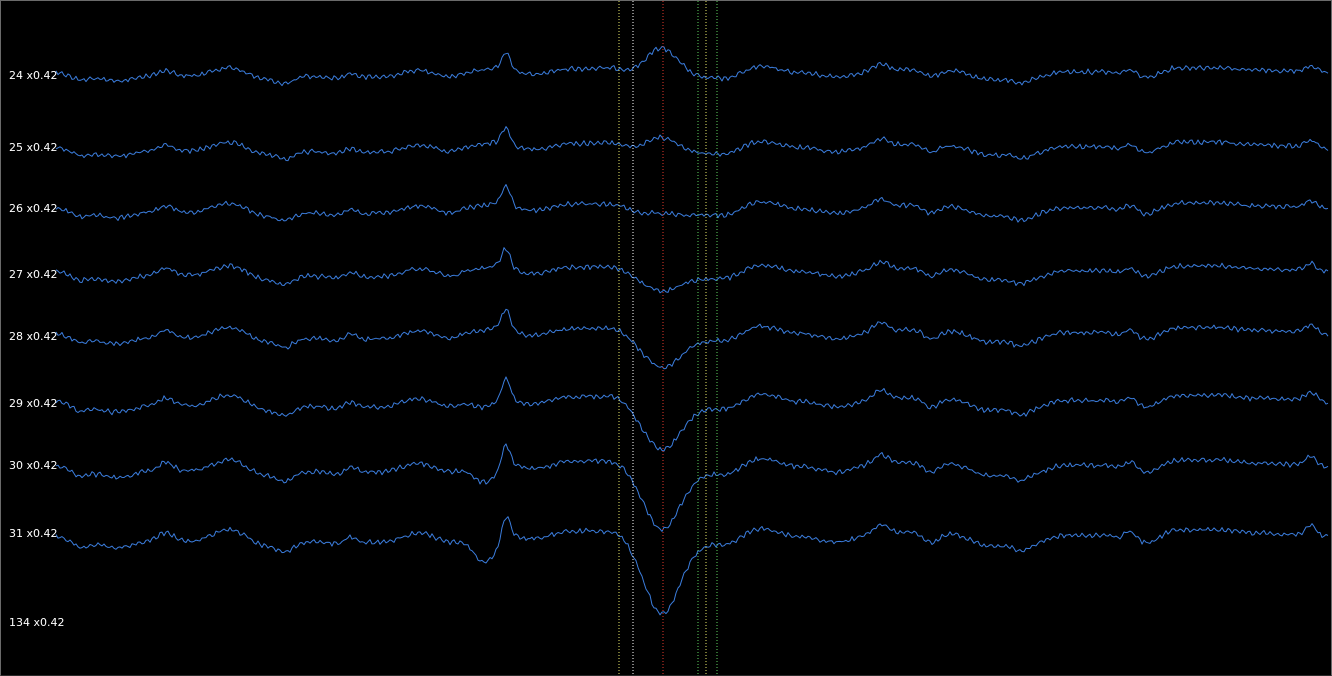 The height and width of the screenshot is (676, 1332). Describe the element at coordinates (692, 144) in the screenshot. I see `channel-25-trace` at that location.